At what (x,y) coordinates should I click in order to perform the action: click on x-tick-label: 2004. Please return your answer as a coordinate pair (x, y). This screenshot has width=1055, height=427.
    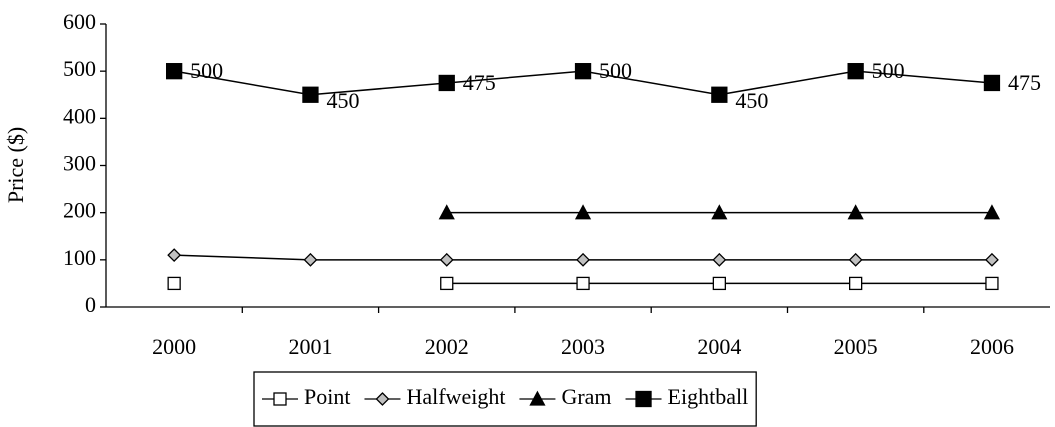
    Looking at the image, I should click on (719, 346).